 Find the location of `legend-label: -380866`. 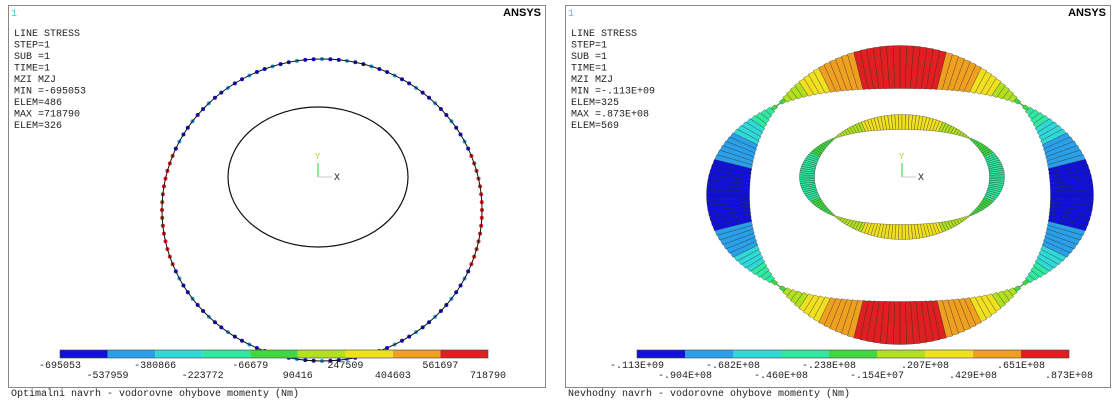

legend-label: -380866 is located at coordinates (155, 366).